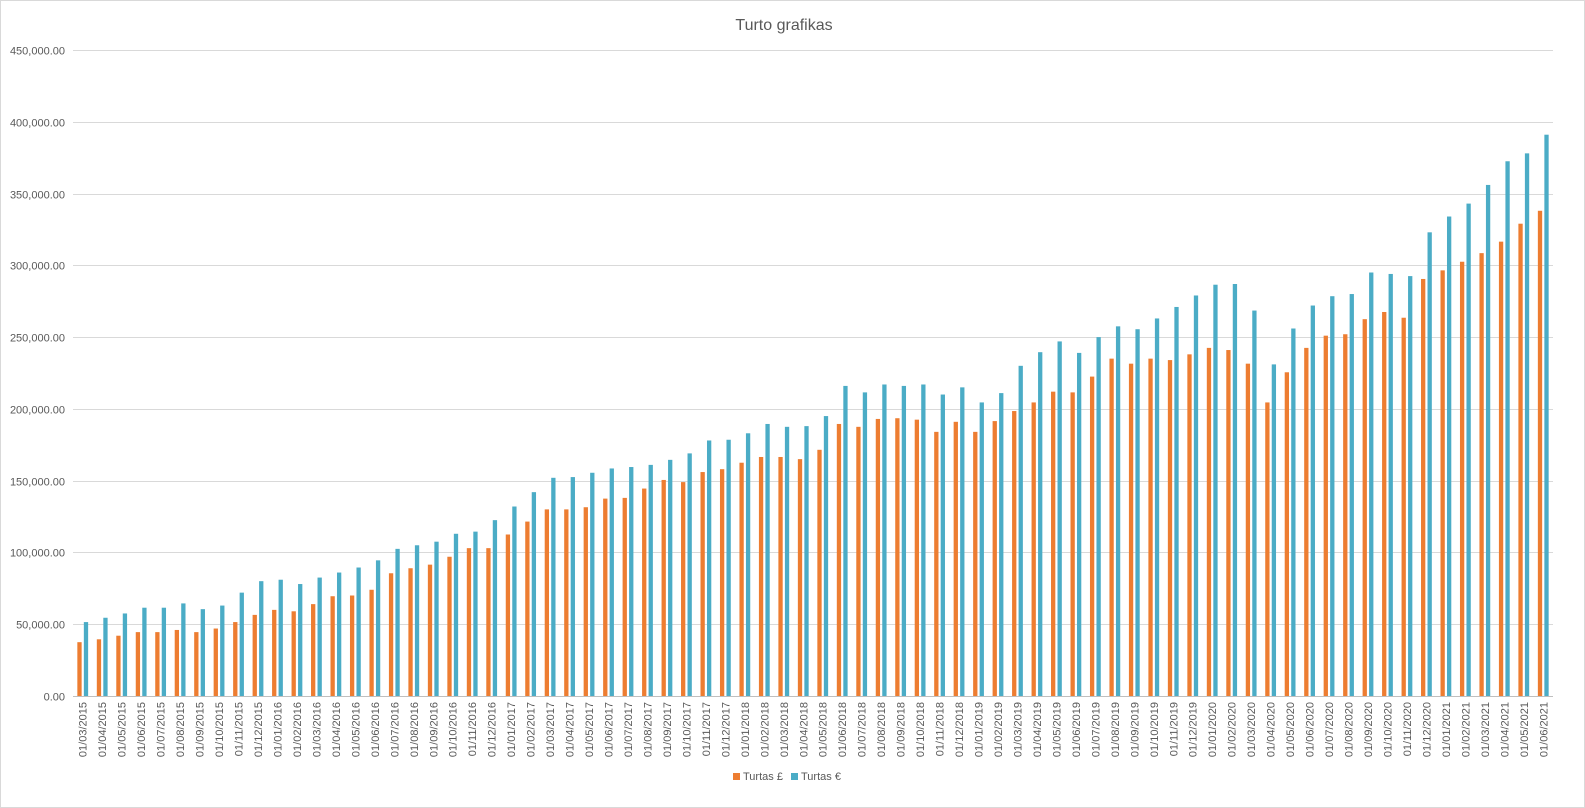 This screenshot has width=1585, height=808. I want to click on x-tick-label: 01/04/2015, so click(103, 729).